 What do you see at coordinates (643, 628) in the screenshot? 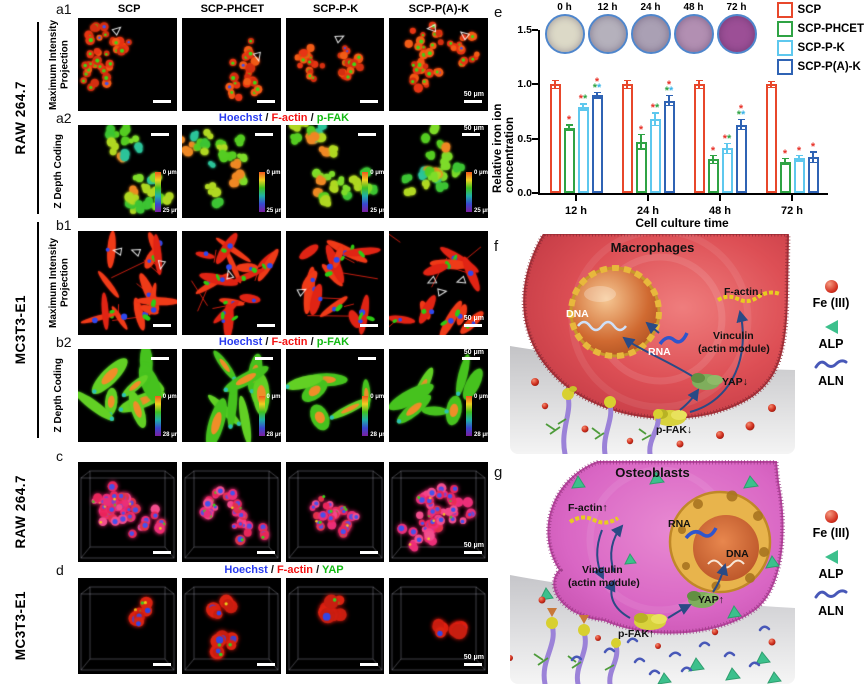
I see `g-el` at bounding box center [643, 628].